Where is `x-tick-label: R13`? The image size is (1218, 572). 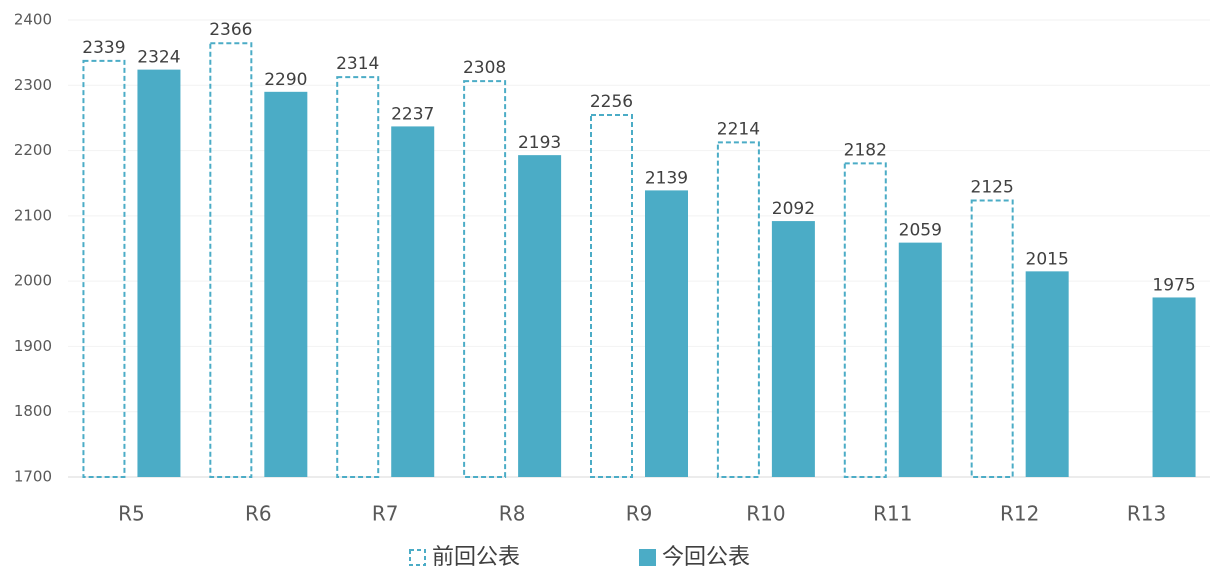
x-tick-label: R13 is located at coordinates (1146, 514).